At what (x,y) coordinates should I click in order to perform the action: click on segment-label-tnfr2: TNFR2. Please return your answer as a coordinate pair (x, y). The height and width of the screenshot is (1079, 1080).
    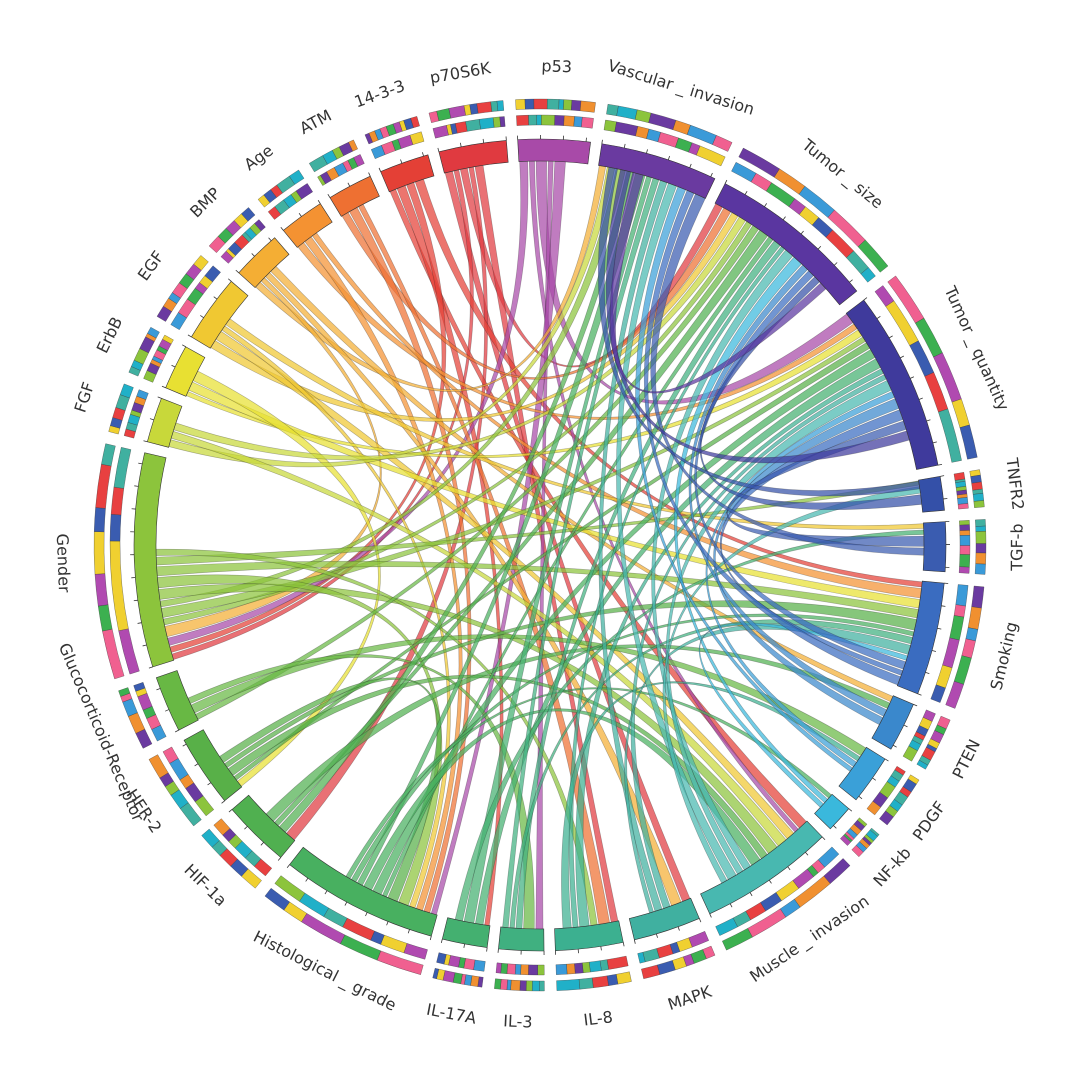
    Looking at the image, I should click on (1015, 483).